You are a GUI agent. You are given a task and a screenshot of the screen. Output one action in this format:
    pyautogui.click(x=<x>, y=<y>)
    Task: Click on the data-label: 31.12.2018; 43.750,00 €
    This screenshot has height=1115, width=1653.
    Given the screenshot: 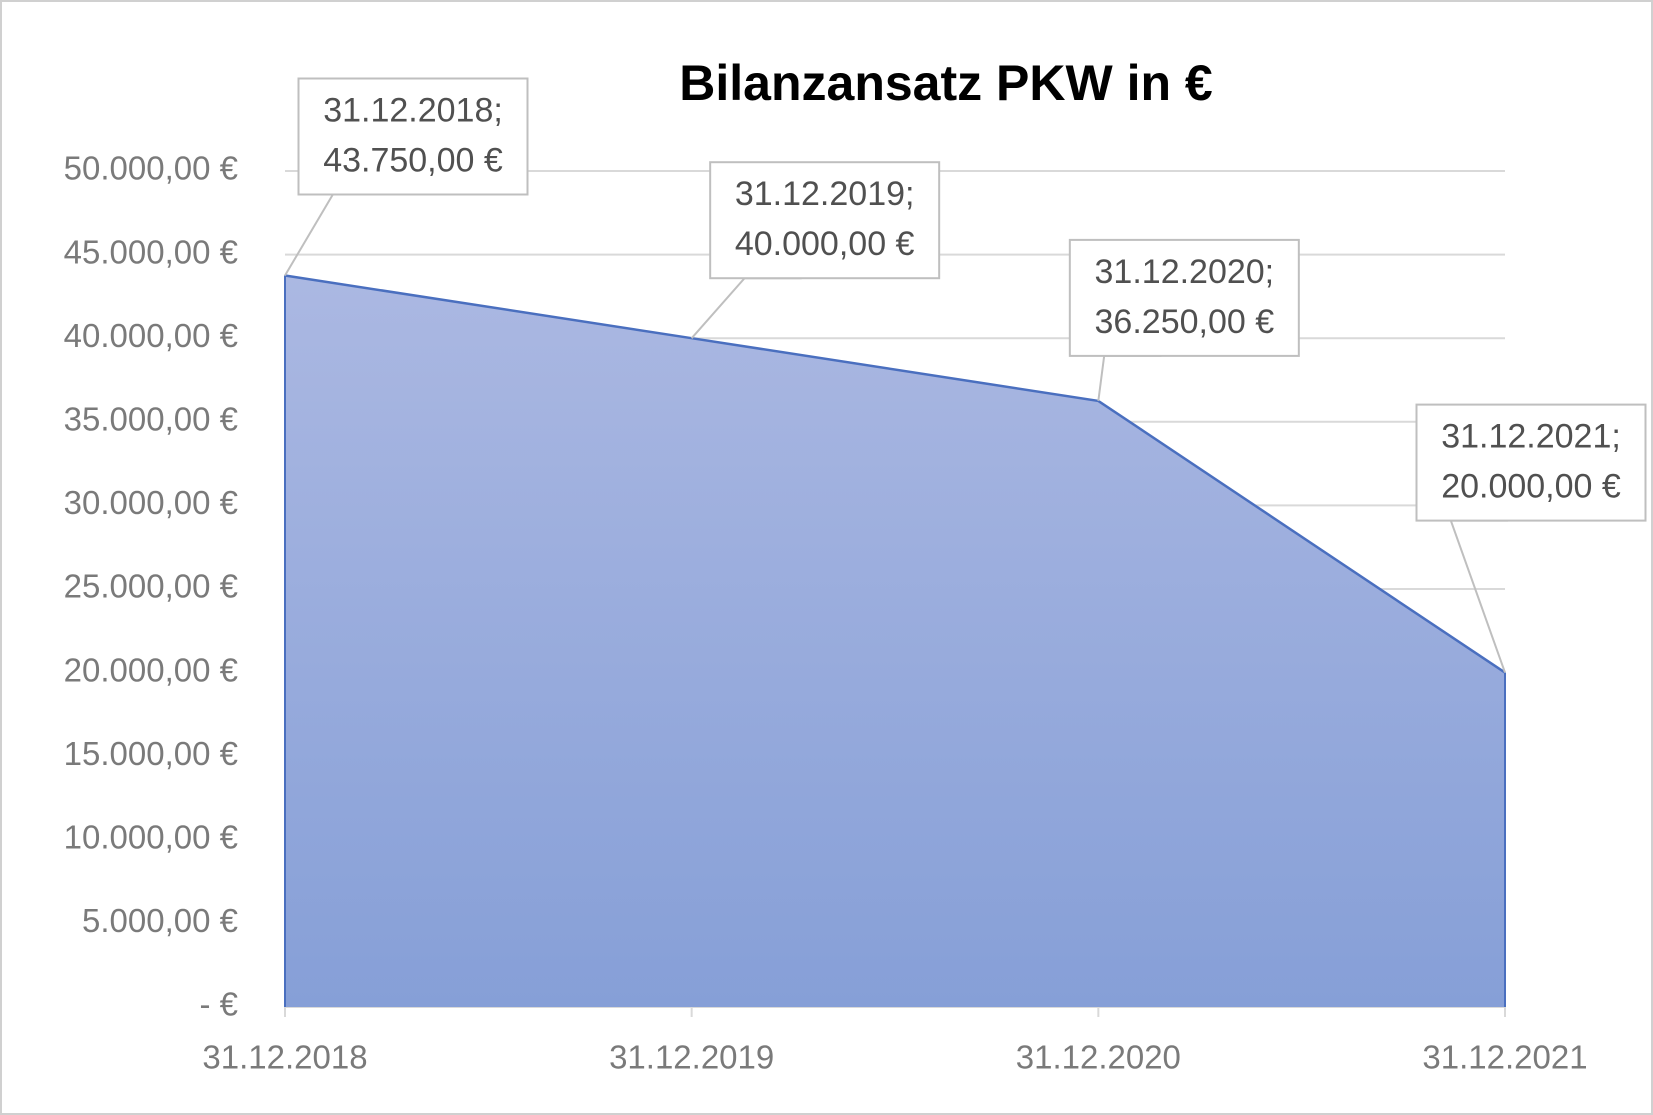 What is the action you would take?
    pyautogui.click(x=413, y=135)
    